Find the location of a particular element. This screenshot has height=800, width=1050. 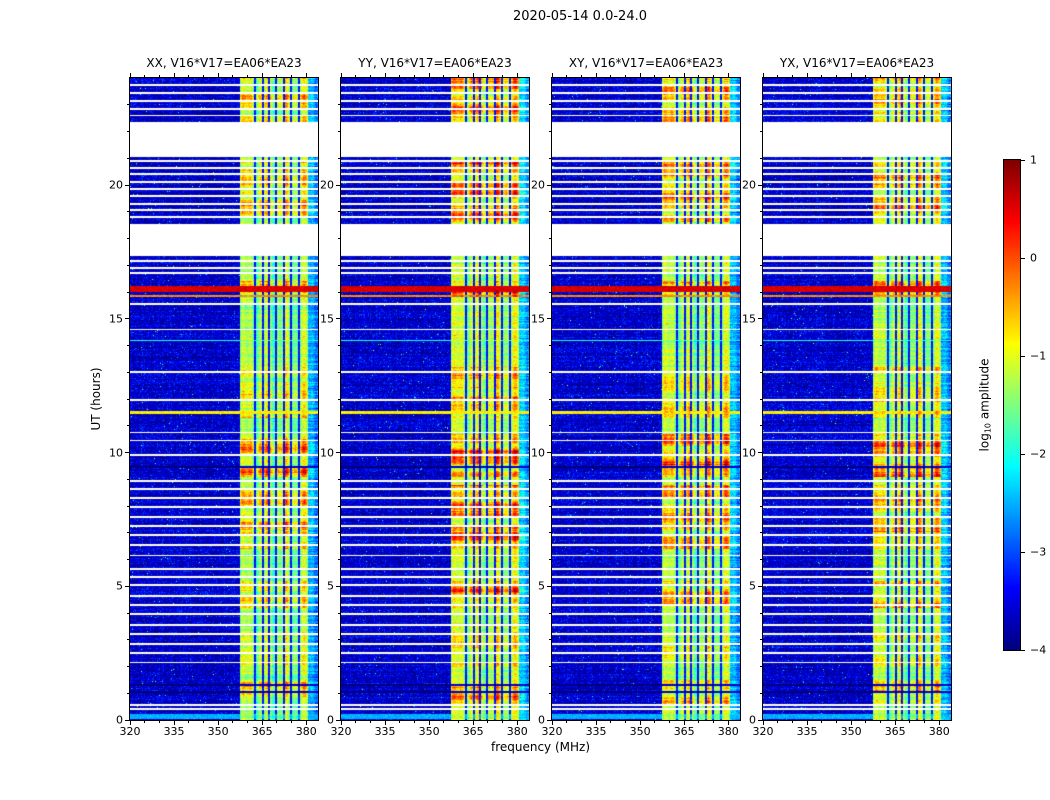

y-tick-label: 5 is located at coordinates (330, 586).